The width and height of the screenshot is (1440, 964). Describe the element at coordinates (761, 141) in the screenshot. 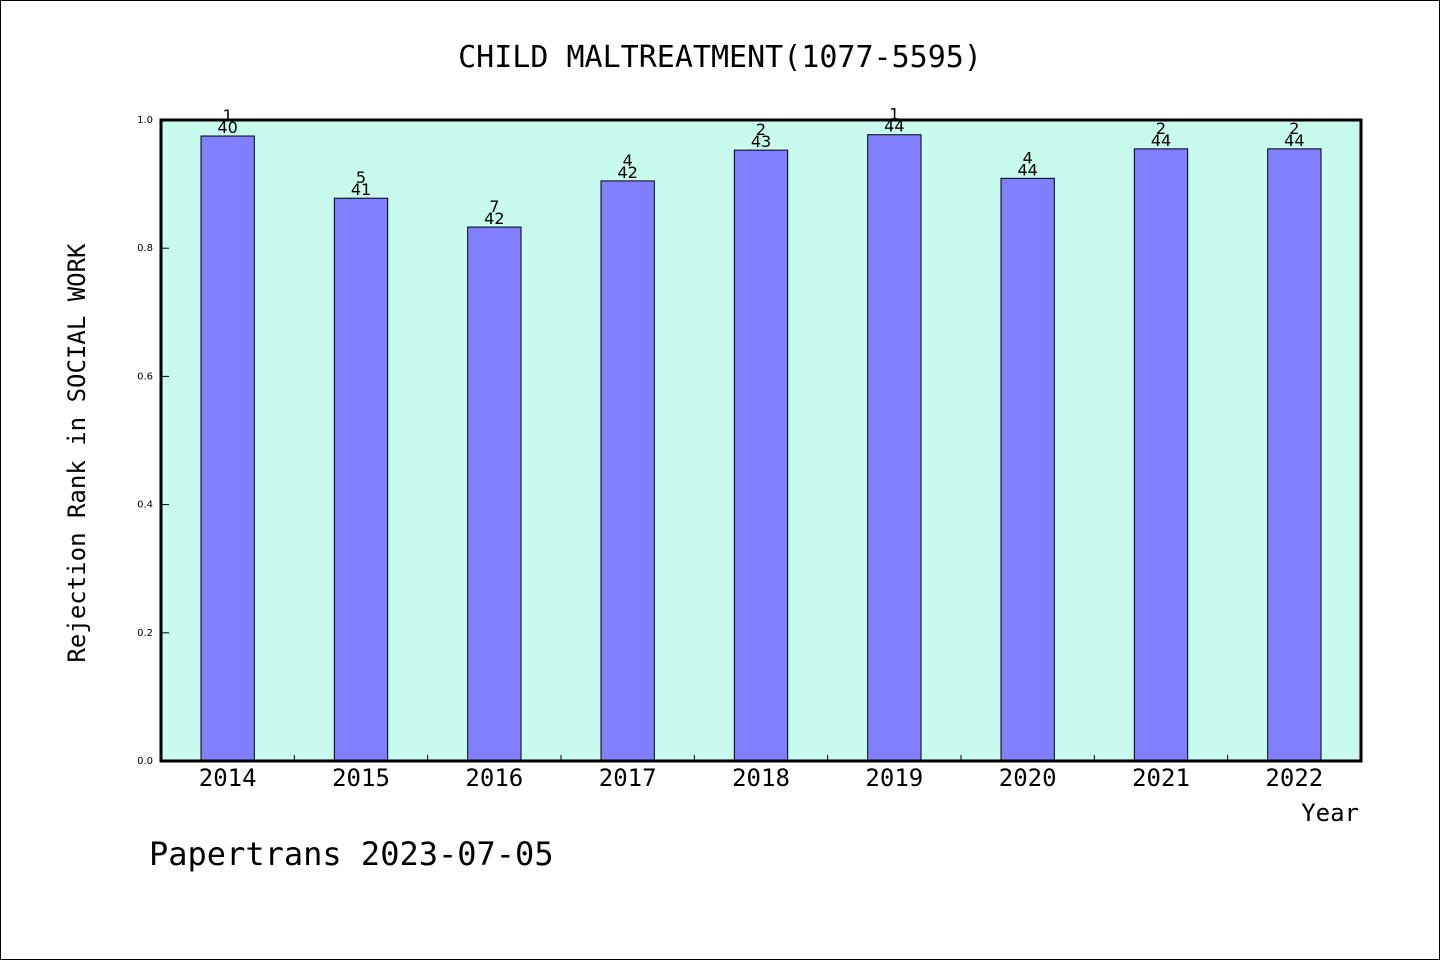

I see `bar-count-label: 43` at that location.